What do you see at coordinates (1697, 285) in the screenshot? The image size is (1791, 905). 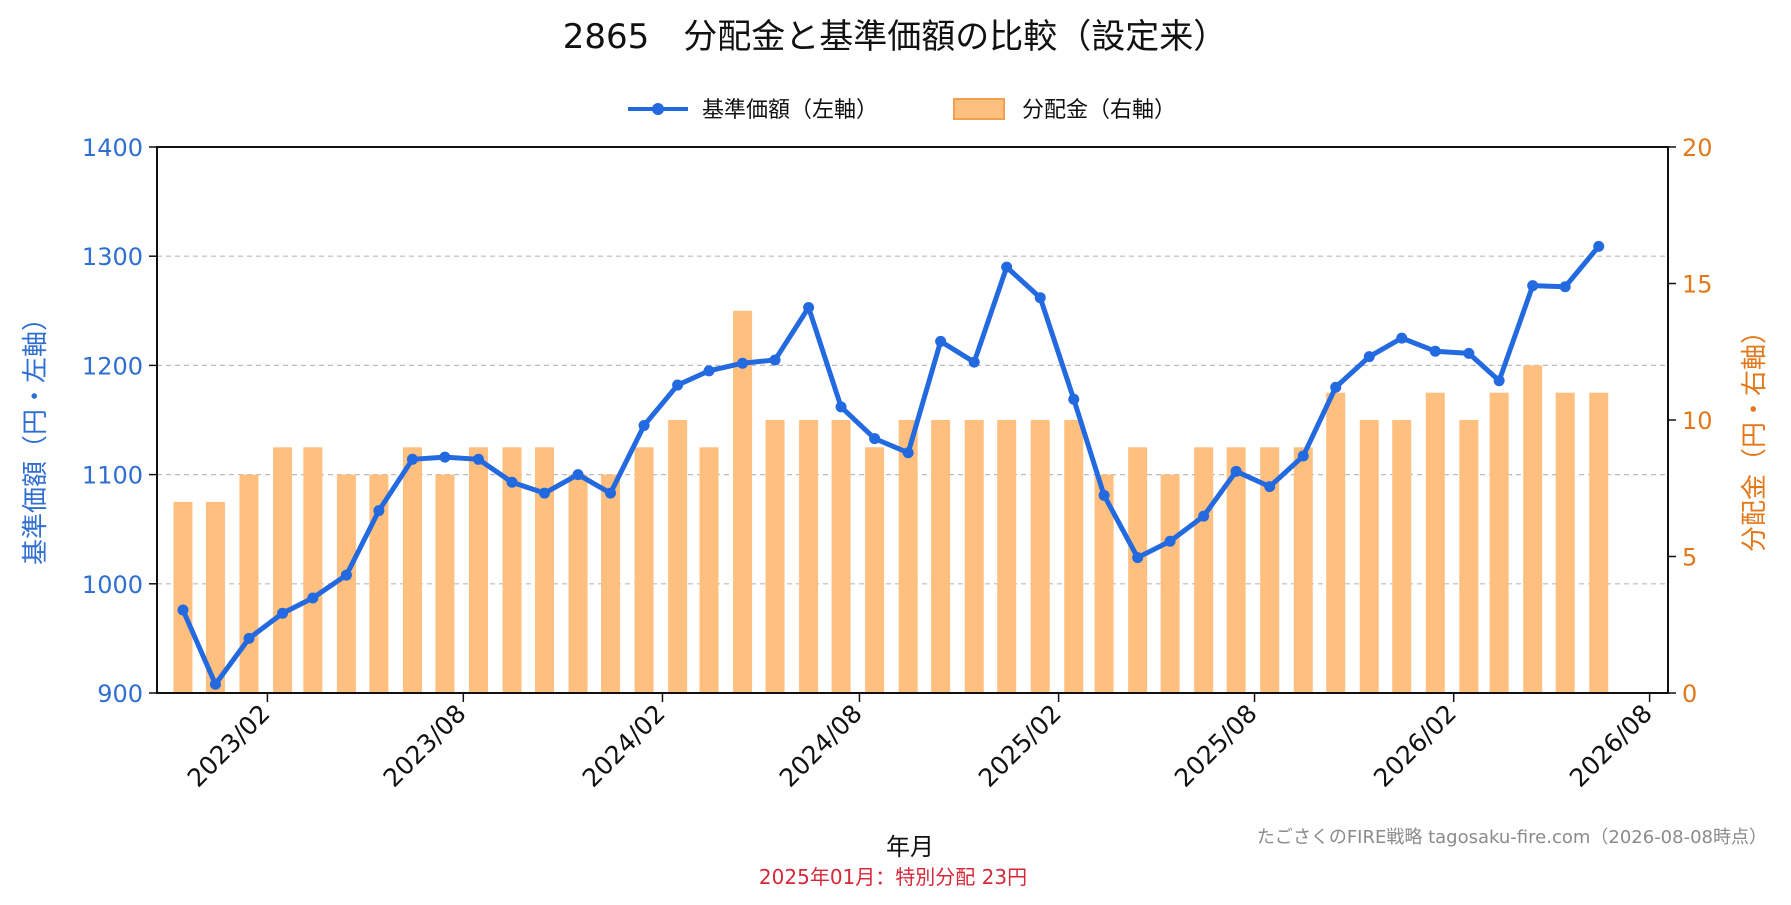 I see `right-tick-label: 15` at bounding box center [1697, 285].